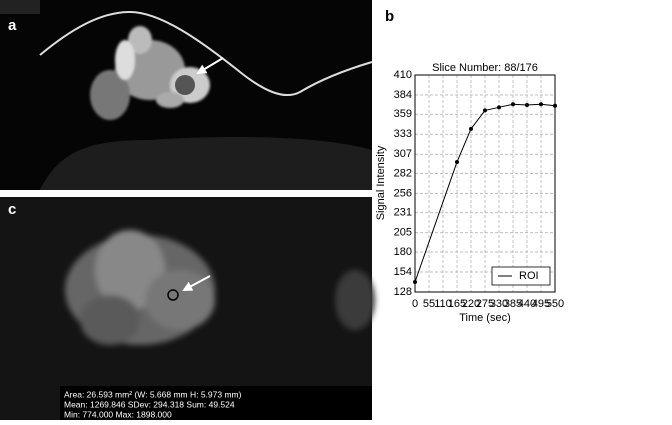 The height and width of the screenshot is (425, 672). I want to click on x-tick-label: 165, so click(457, 304).